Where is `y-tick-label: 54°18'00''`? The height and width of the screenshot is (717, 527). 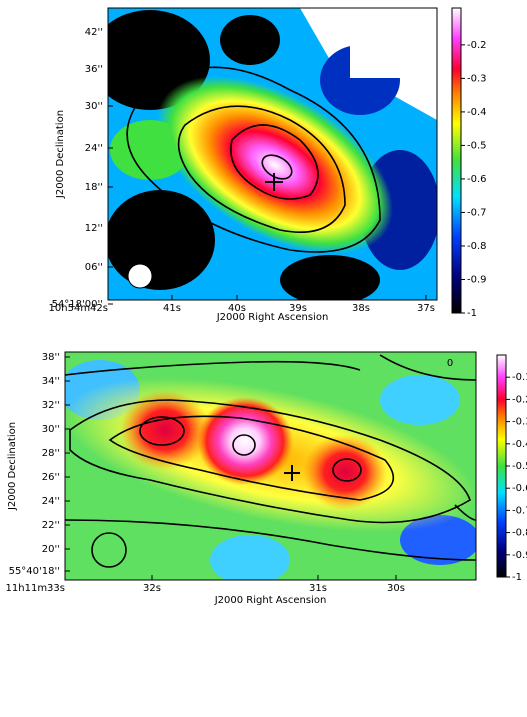 y-tick-label: 54°18'00'' is located at coordinates (77, 304).